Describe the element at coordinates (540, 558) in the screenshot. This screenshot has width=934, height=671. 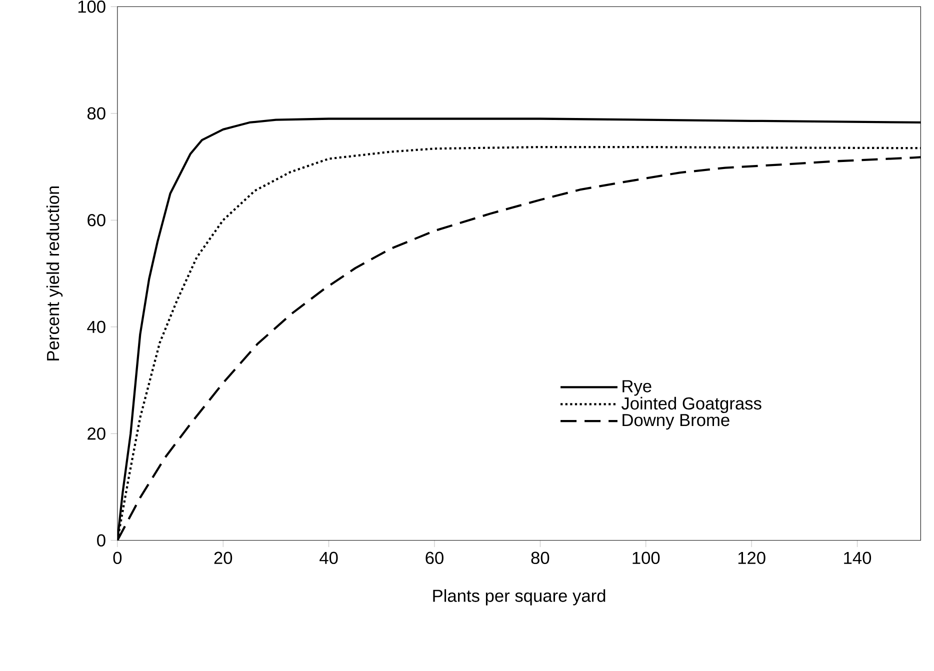
I see `x-tick-label: 80` at that location.